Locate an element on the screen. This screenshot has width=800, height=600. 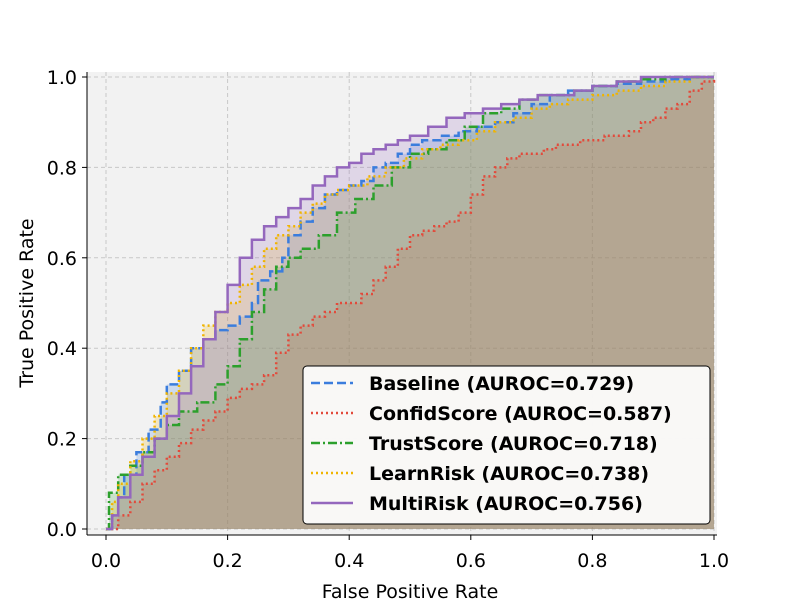
x-tick-label: 0.0 is located at coordinates (106, 561).